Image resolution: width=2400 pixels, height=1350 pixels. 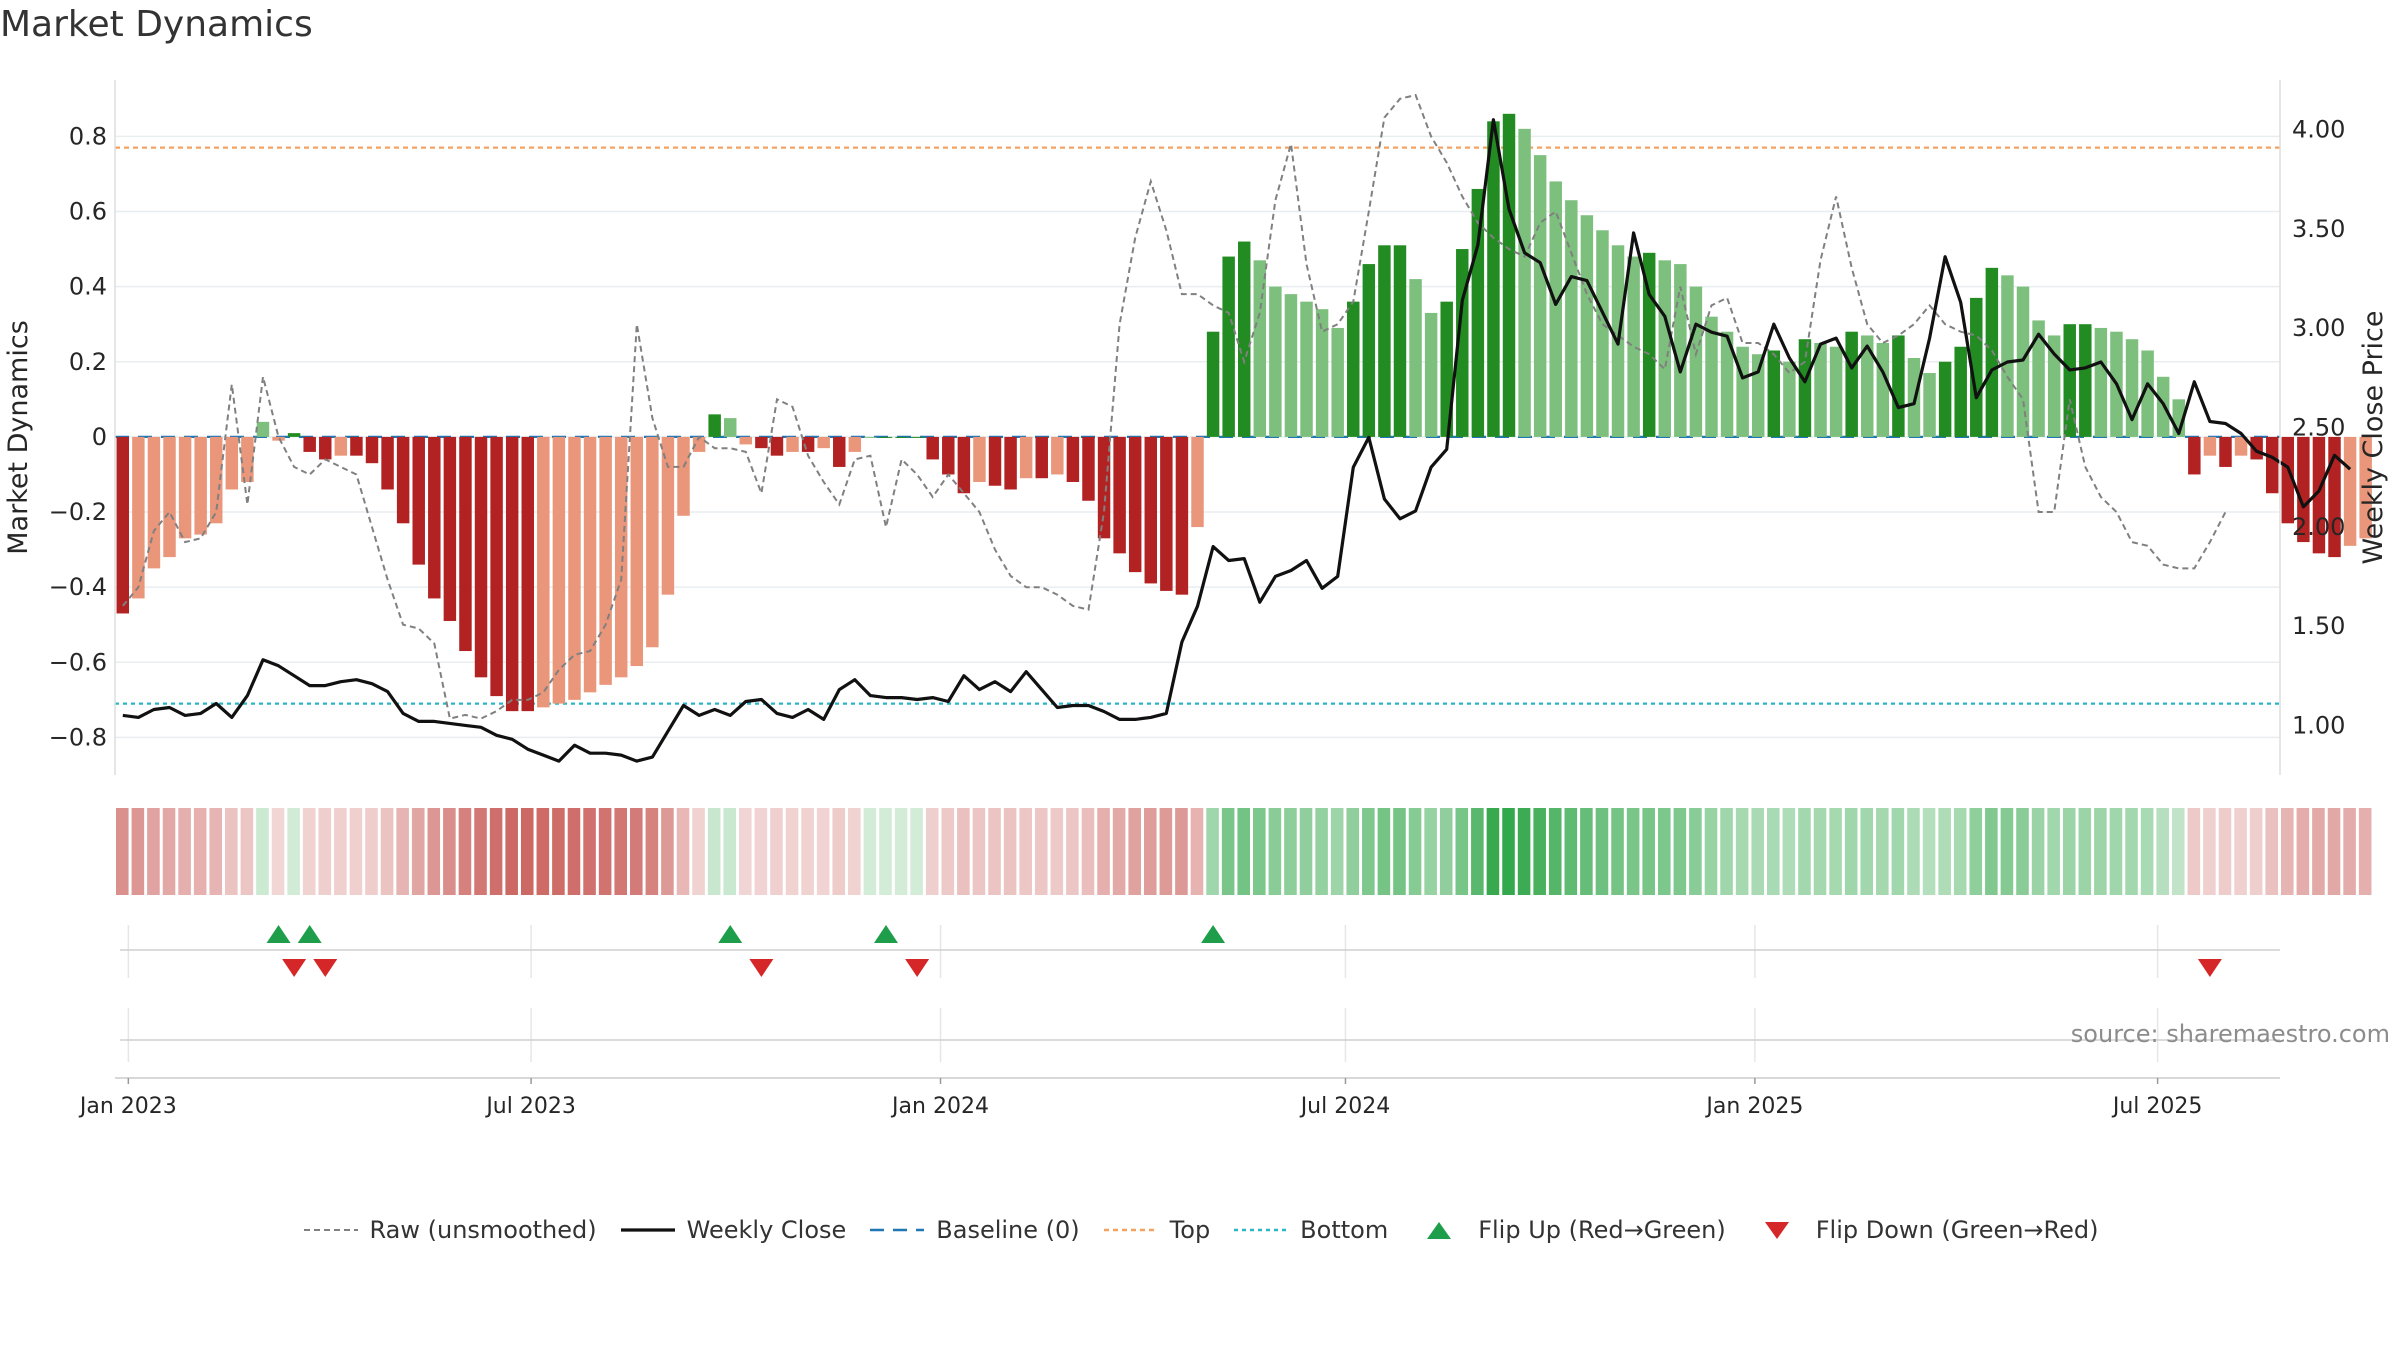 I want to click on right-tick-label: 2.00, so click(x=2318, y=527).